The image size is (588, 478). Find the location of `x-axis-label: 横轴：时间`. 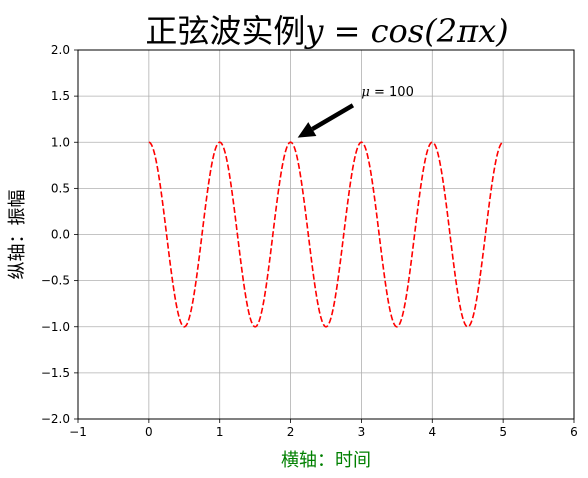

x-axis-label: 横轴：时间 is located at coordinates (326, 460).